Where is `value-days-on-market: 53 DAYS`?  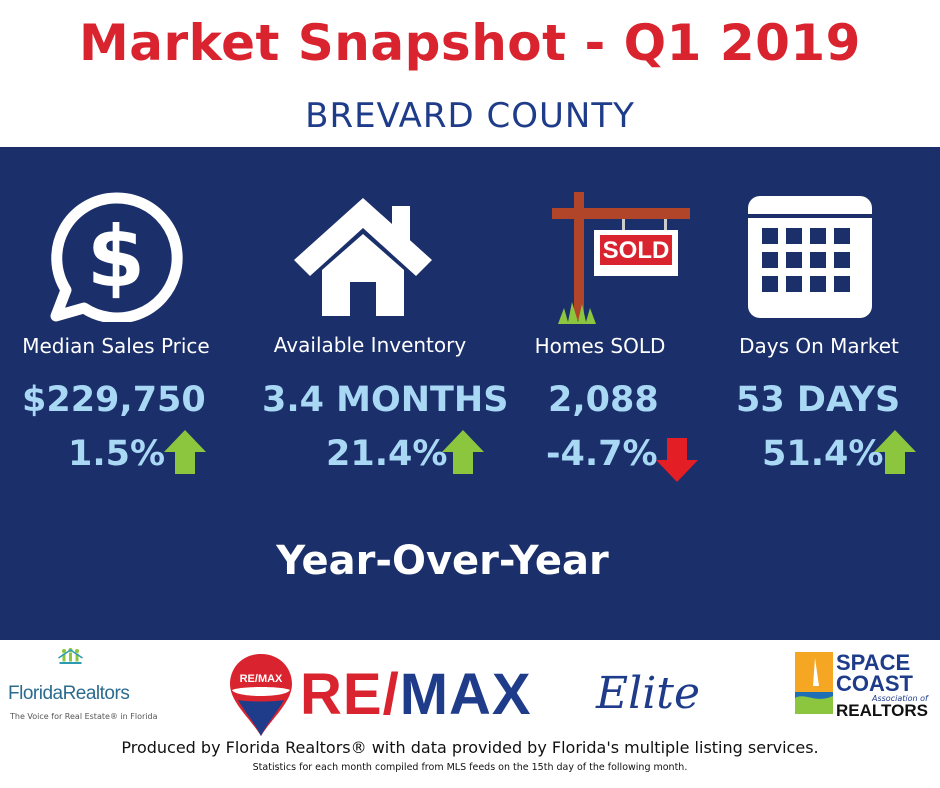 value-days-on-market: 53 DAYS is located at coordinates (818, 400).